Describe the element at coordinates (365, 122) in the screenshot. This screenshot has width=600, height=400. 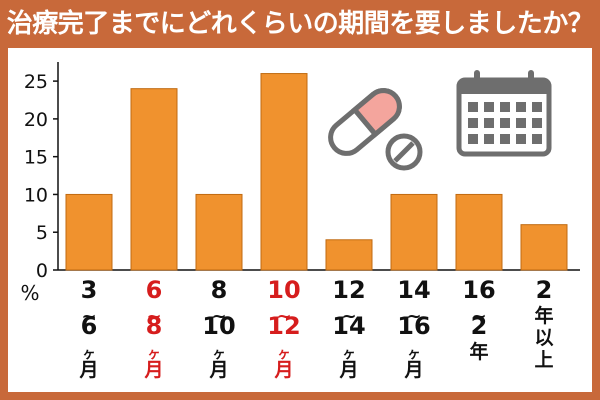
I see `pill-capsule-icon` at that location.